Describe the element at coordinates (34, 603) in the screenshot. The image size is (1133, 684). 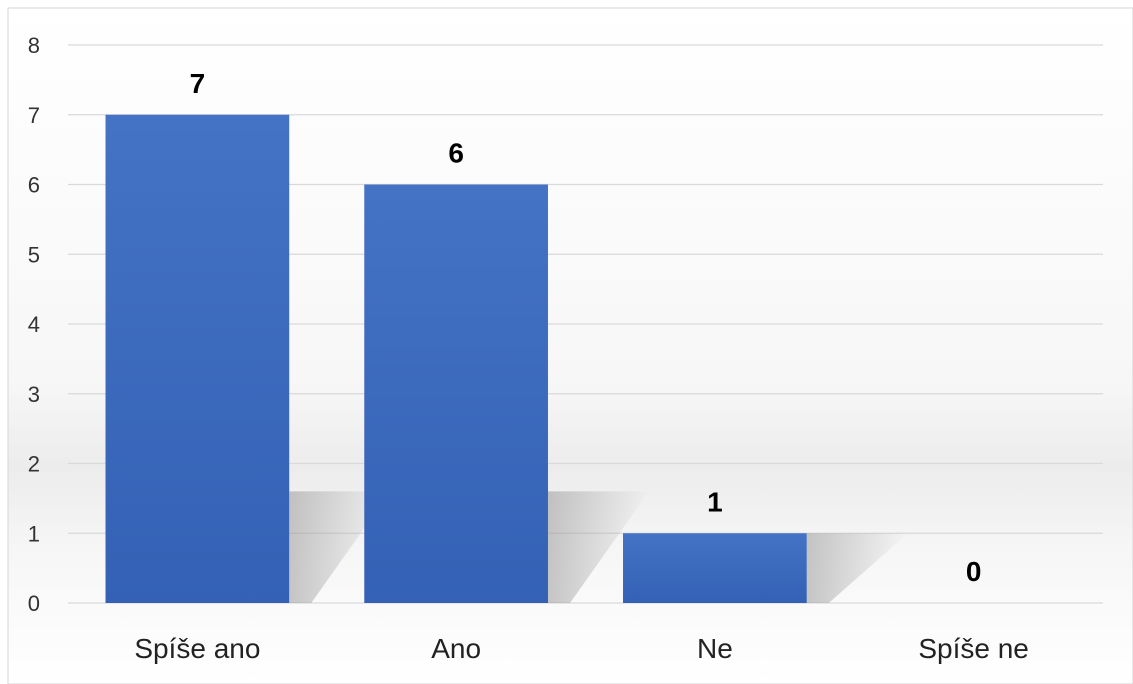
I see `y-tick-label: 0` at that location.